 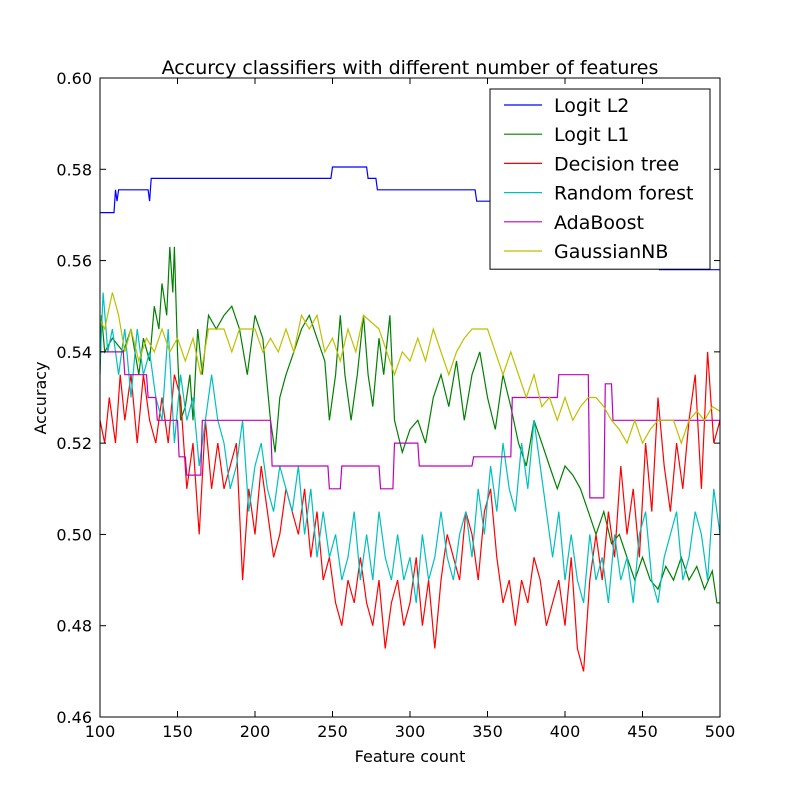 I want to click on series-line-gaussiannb, so click(x=410, y=368).